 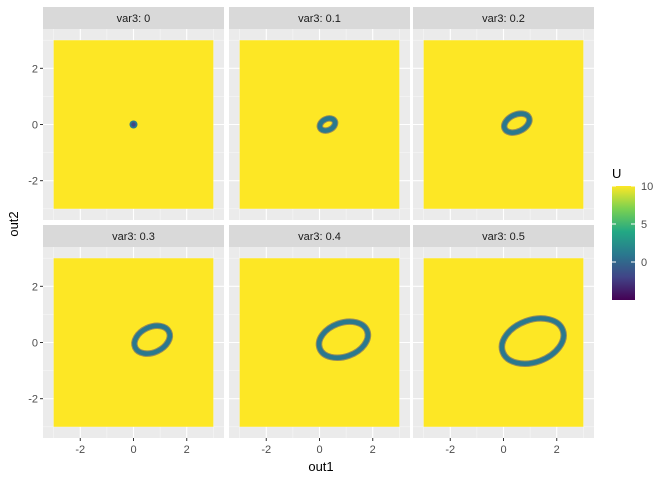 I want to click on legend-colorbar, so click(x=623, y=243).